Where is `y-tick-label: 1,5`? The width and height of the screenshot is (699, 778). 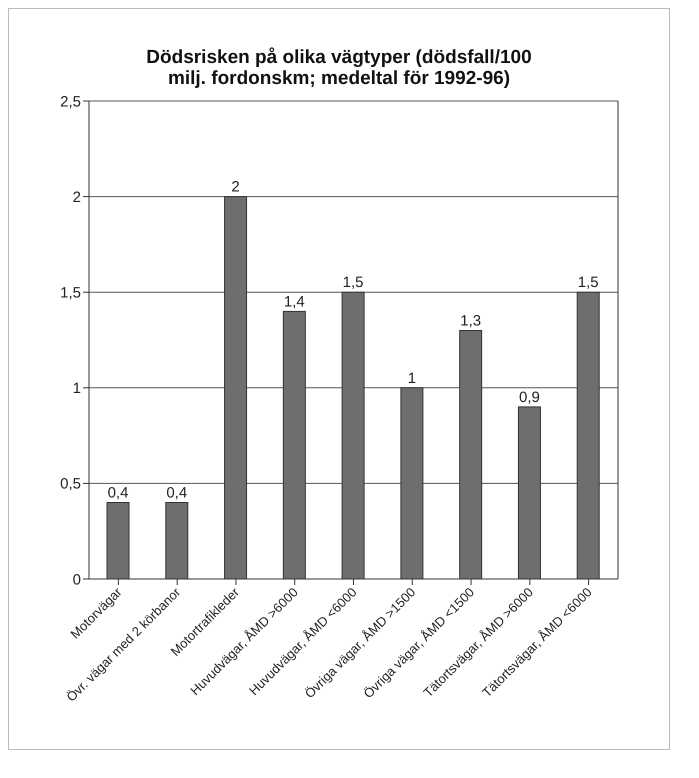
y-tick-label: 1,5 is located at coordinates (70, 293).